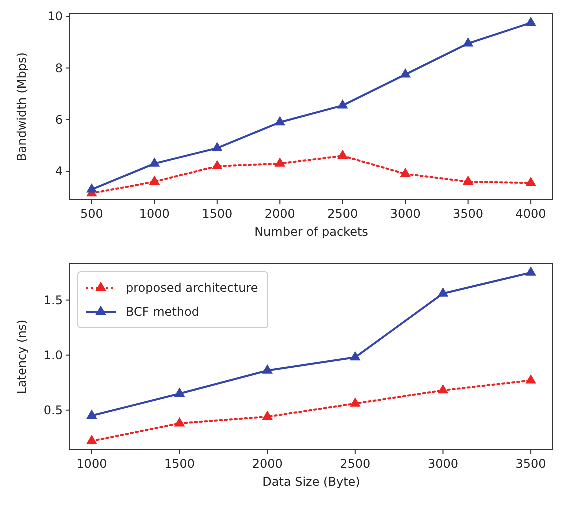 This screenshot has width=561, height=510. What do you see at coordinates (55, 17) in the screenshot?
I see `y-tick-label: 10` at bounding box center [55, 17].